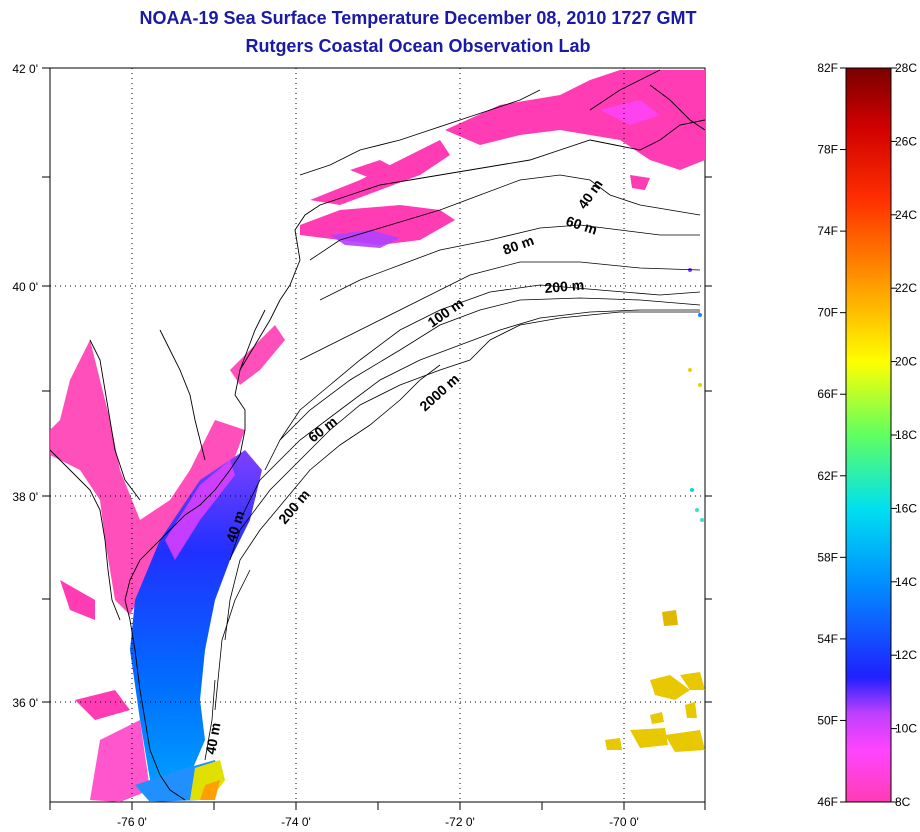 This screenshot has width=920, height=832. I want to click on colorbar-label-c: 18C, so click(906, 435).